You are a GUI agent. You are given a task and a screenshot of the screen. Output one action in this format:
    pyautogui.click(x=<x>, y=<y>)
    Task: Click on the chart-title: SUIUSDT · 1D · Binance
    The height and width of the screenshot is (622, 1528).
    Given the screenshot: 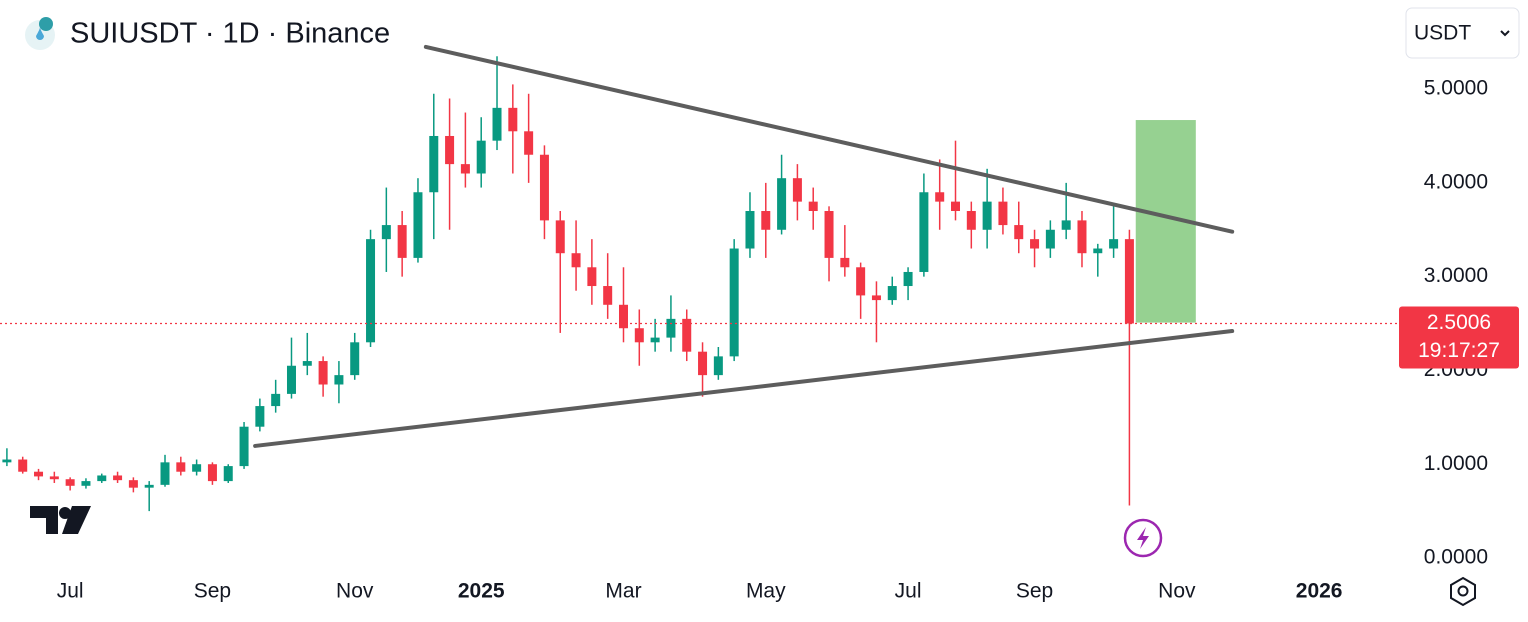 What is the action you would take?
    pyautogui.click(x=230, y=34)
    